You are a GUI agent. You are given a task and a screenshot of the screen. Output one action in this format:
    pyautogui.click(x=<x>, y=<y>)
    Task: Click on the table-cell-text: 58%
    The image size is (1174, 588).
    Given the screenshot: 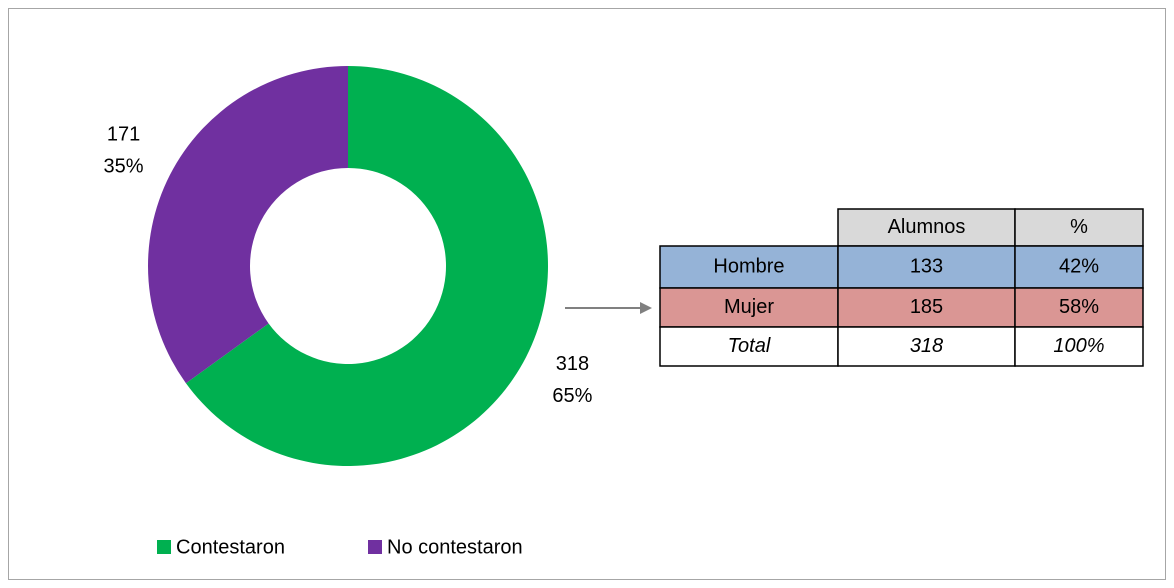 What is the action you would take?
    pyautogui.click(x=1079, y=307)
    